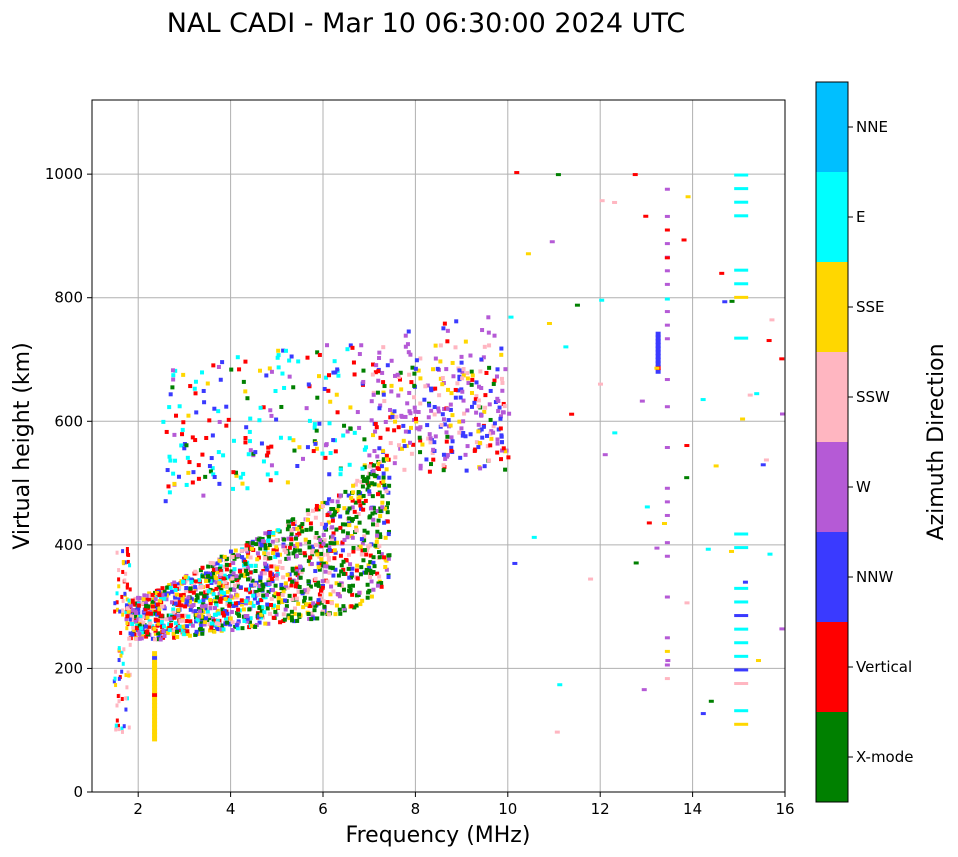 This screenshot has width=958, height=857. I want to click on y-axis-label: Virtual height (km), so click(22, 445).